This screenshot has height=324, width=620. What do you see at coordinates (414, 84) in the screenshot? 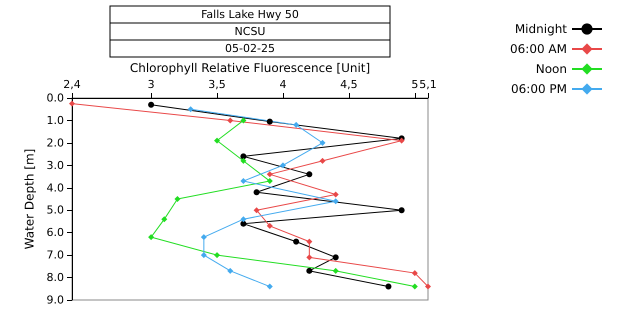
I see `x-tick-label: 5` at bounding box center [414, 84].